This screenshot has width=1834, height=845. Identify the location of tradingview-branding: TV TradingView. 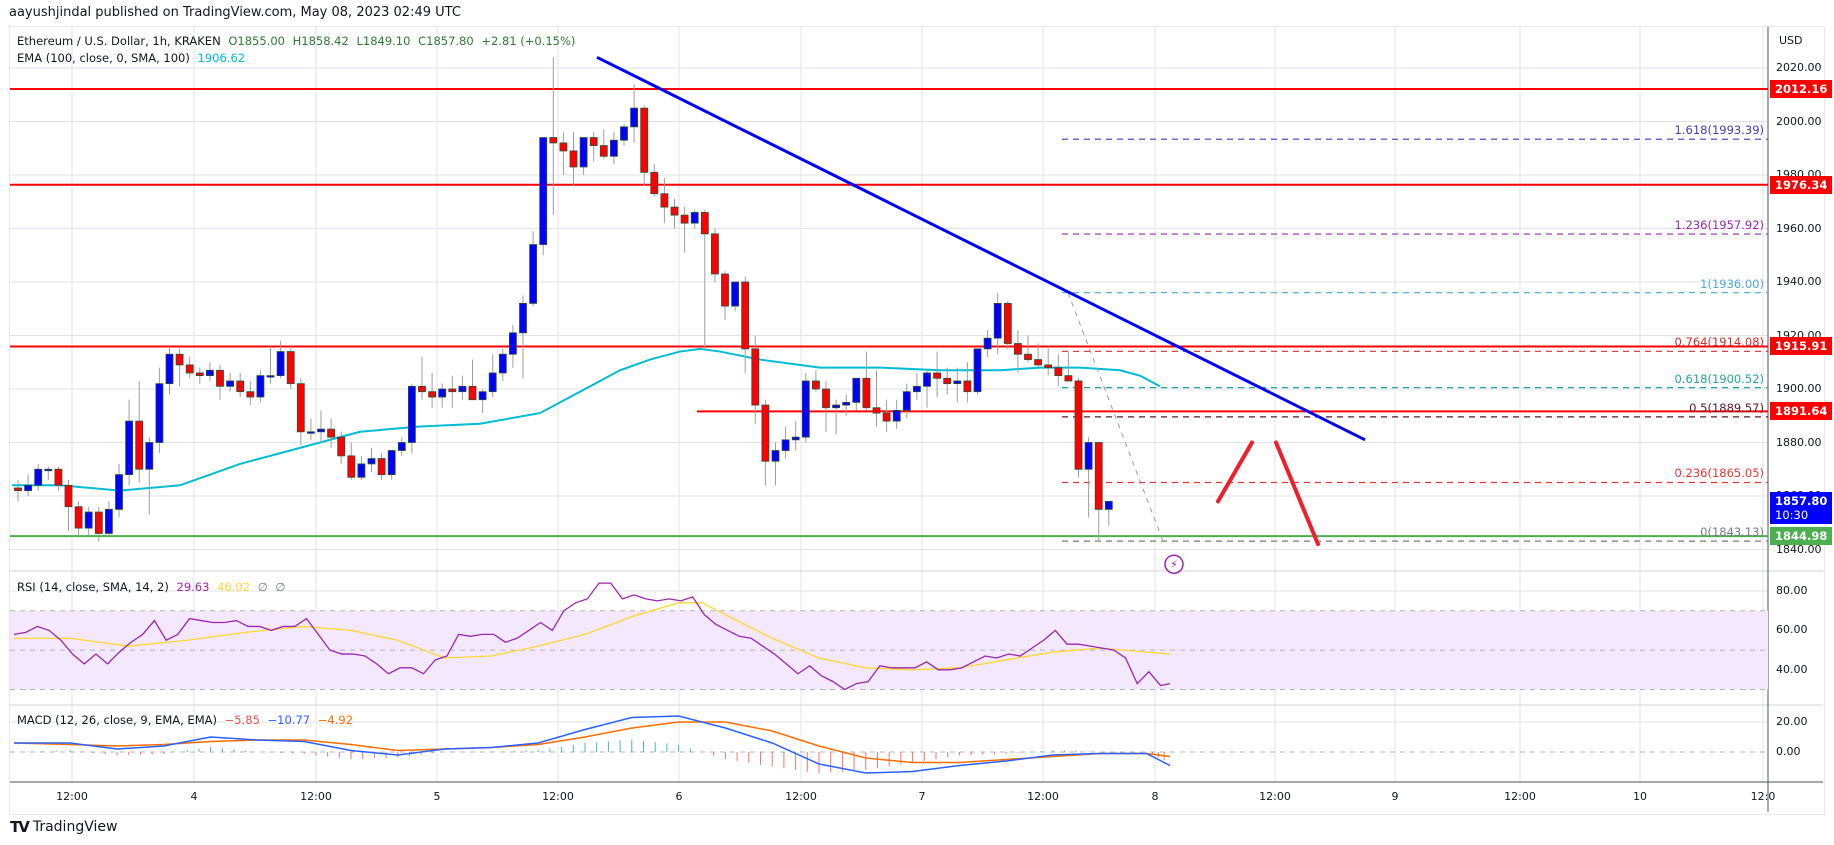
(63, 827).